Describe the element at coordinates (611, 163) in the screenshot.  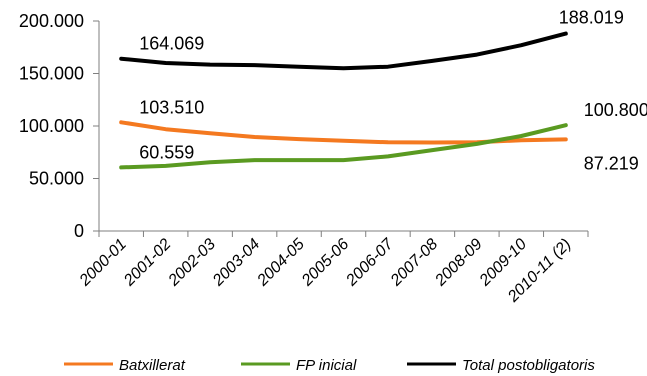
I see `data-label: 87.219` at that location.